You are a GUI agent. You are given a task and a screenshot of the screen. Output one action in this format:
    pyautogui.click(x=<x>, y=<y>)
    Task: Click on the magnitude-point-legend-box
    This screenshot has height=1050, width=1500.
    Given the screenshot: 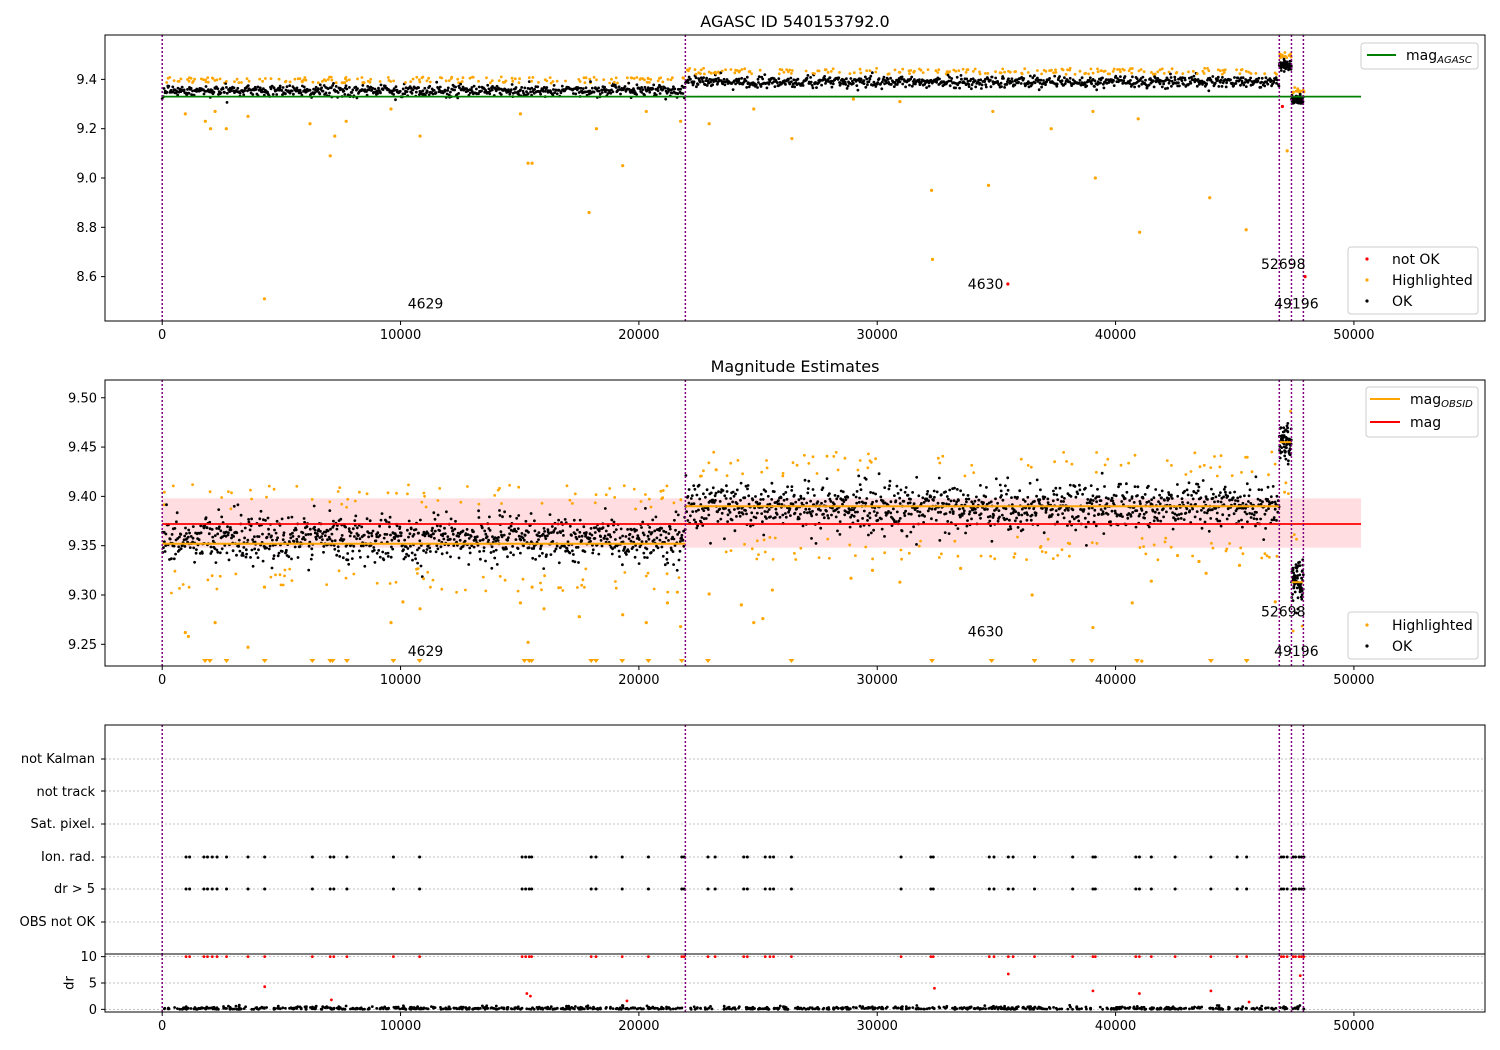 What is the action you would take?
    pyautogui.click(x=1413, y=635)
    